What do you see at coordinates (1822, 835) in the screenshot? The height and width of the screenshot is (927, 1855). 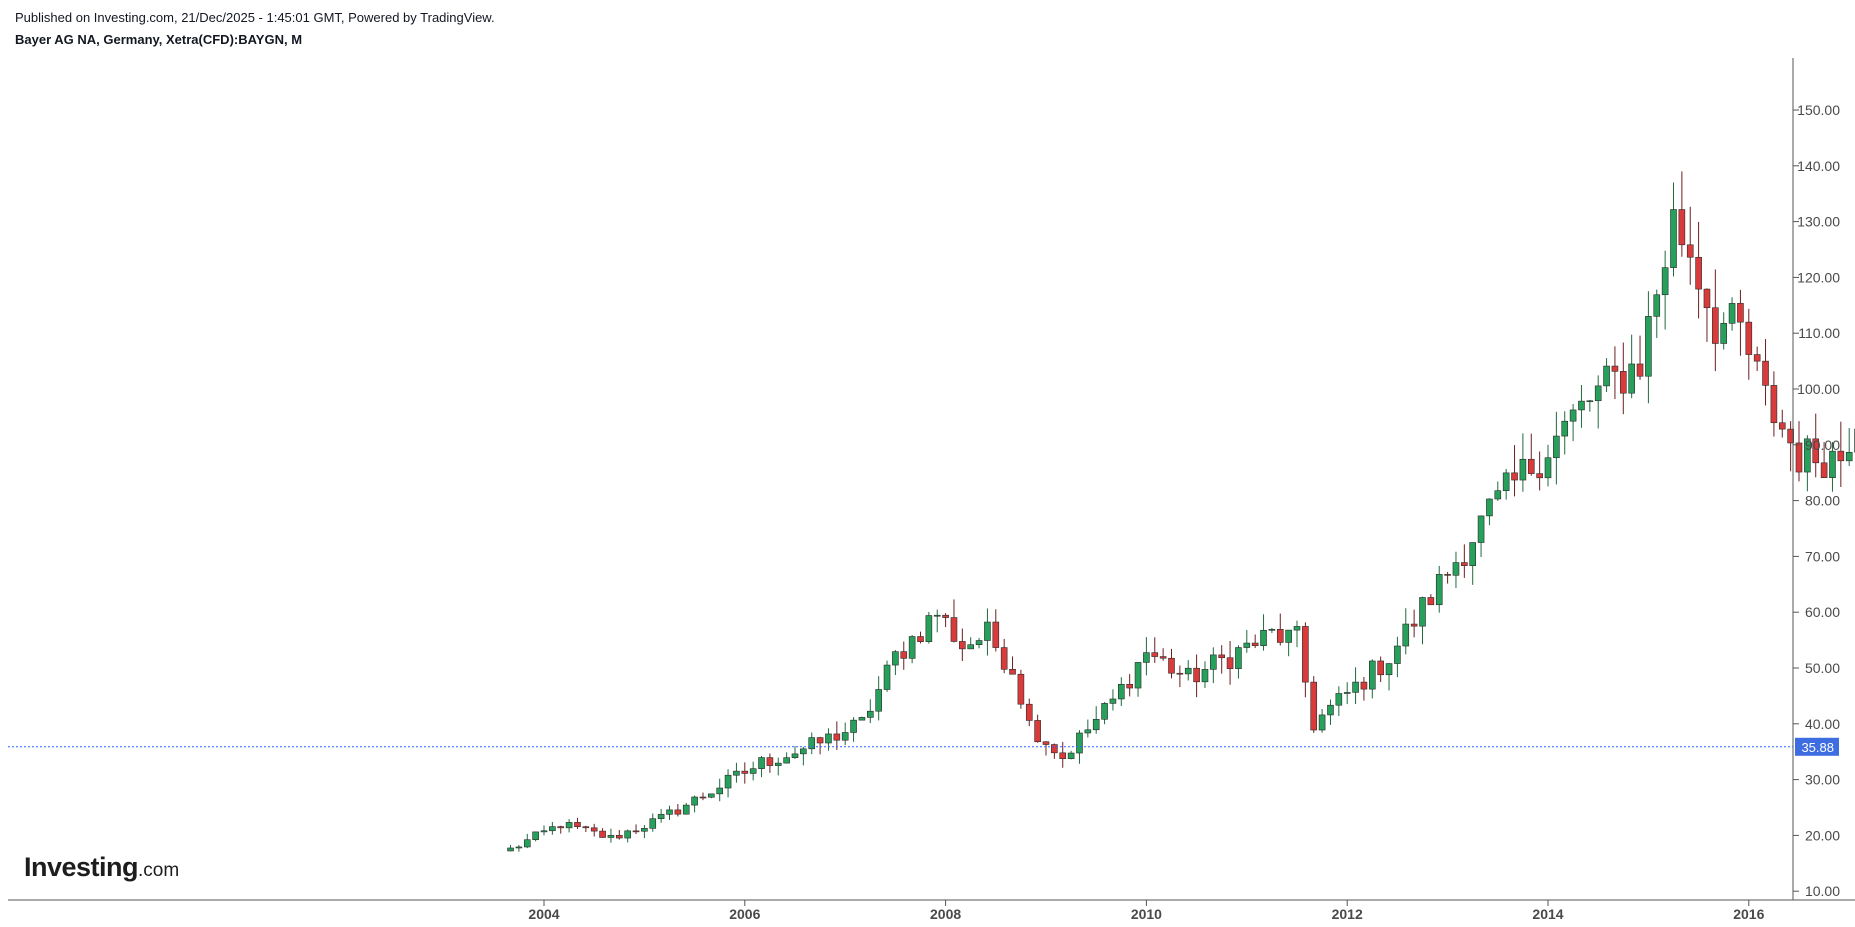 I see `y-tick-label: 20.00` at bounding box center [1822, 835].